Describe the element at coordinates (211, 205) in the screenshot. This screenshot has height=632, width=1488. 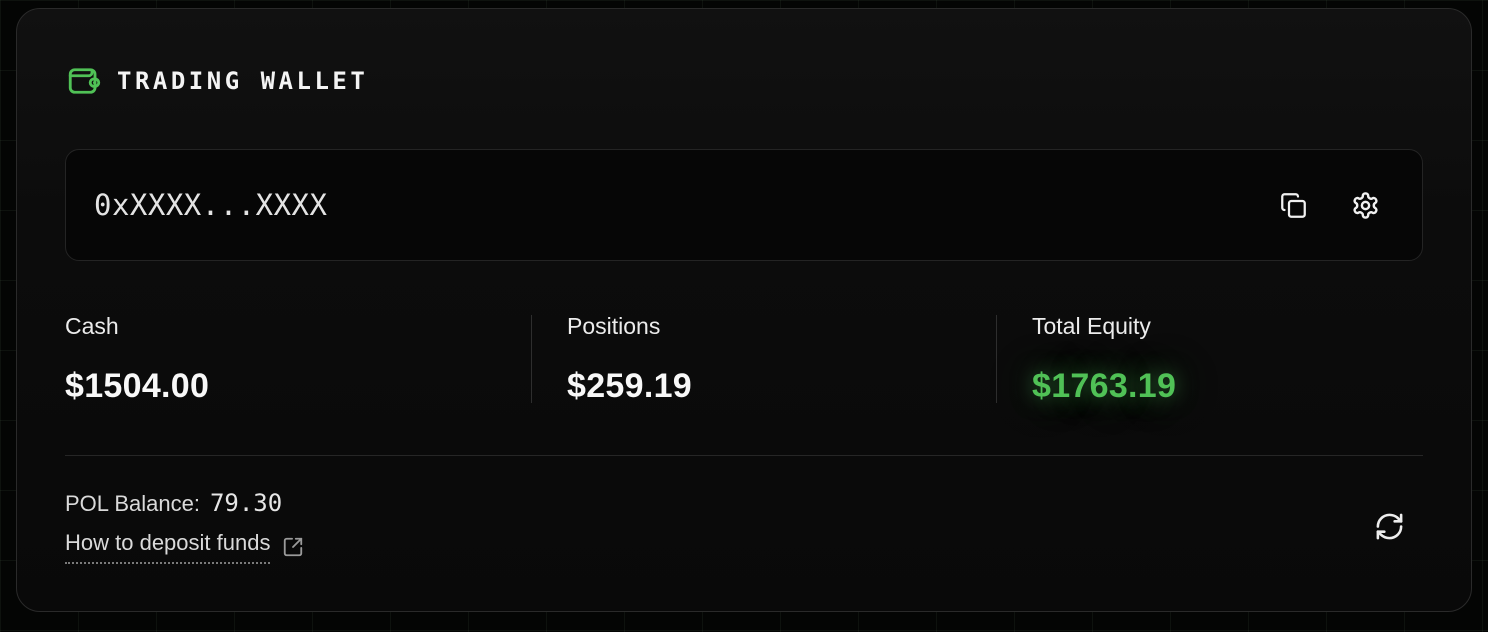
I see `wallet-address: 0xXXXX...XXXX` at that location.